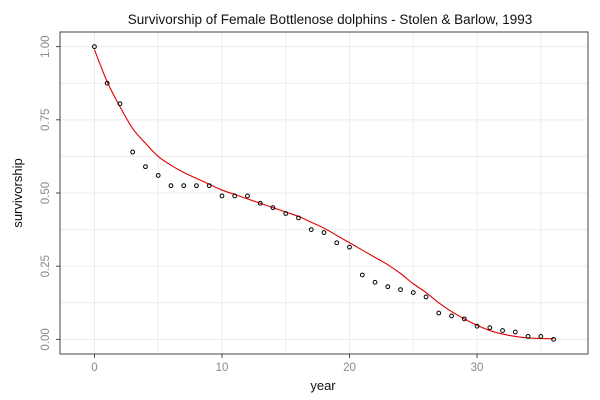 The height and width of the screenshot is (400, 600). Describe the element at coordinates (323, 385) in the screenshot. I see `x-axis-title: year` at that location.